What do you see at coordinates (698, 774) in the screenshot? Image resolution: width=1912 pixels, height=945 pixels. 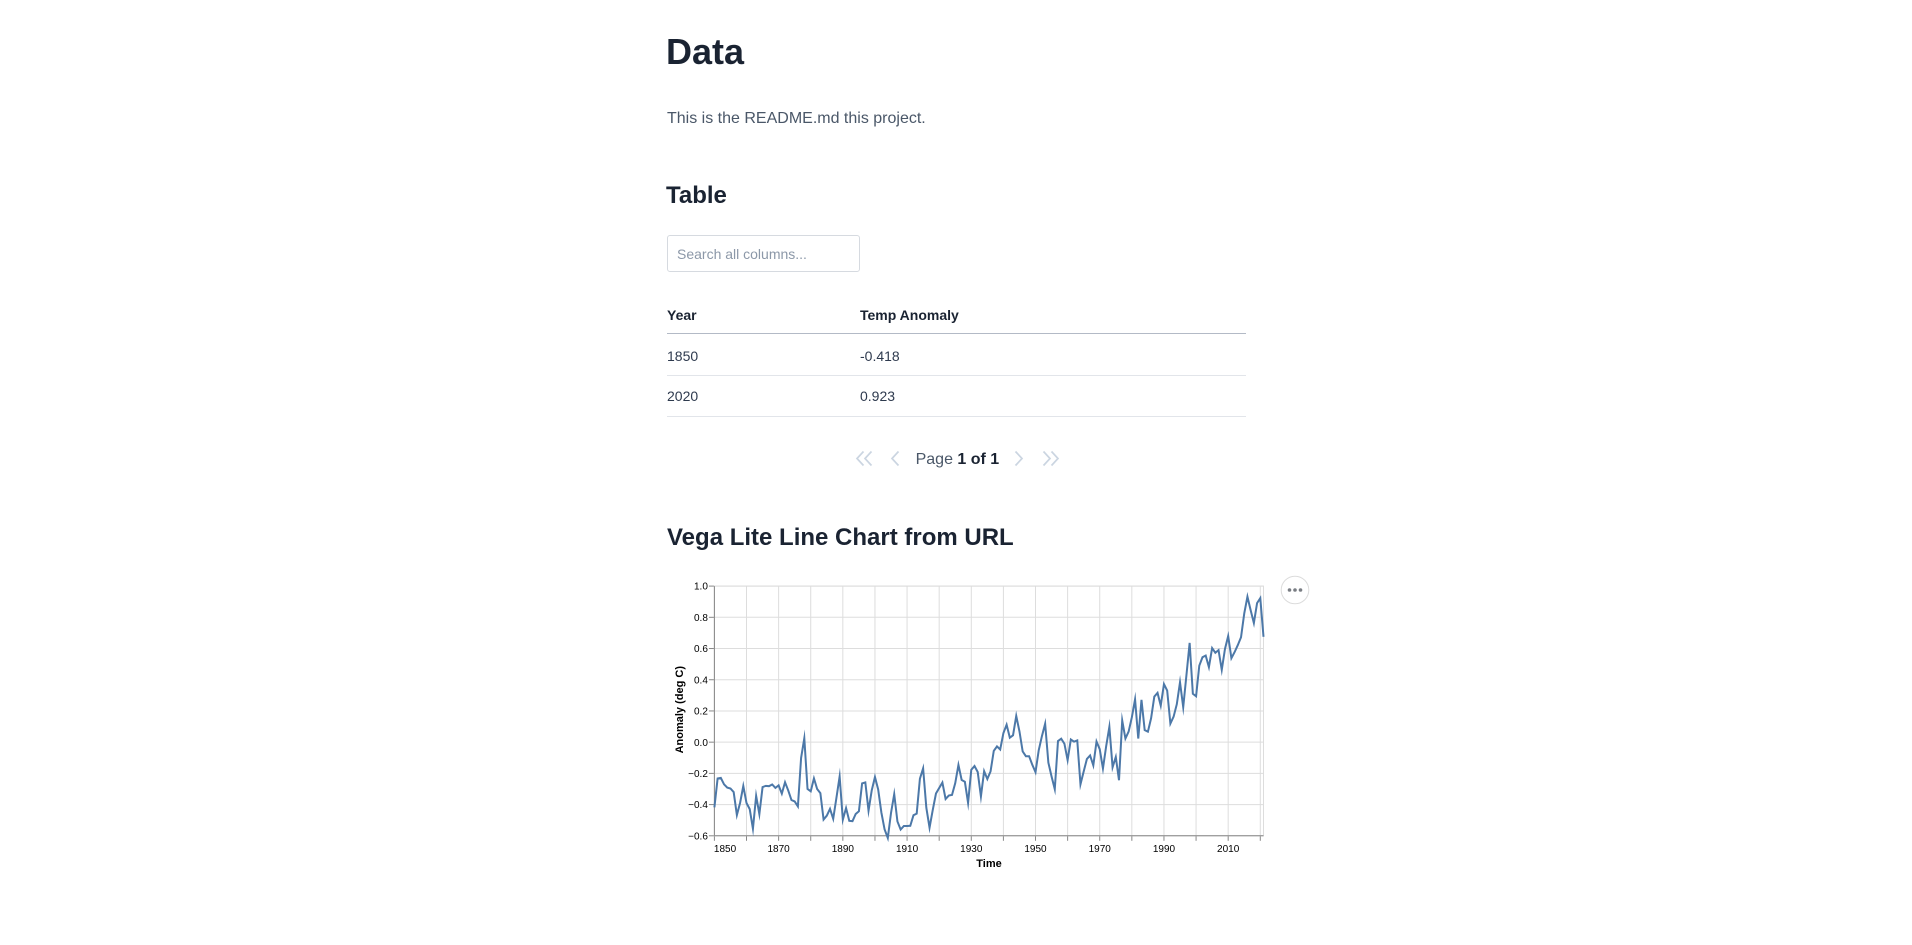 I see `svg-text: −0.2` at bounding box center [698, 774].